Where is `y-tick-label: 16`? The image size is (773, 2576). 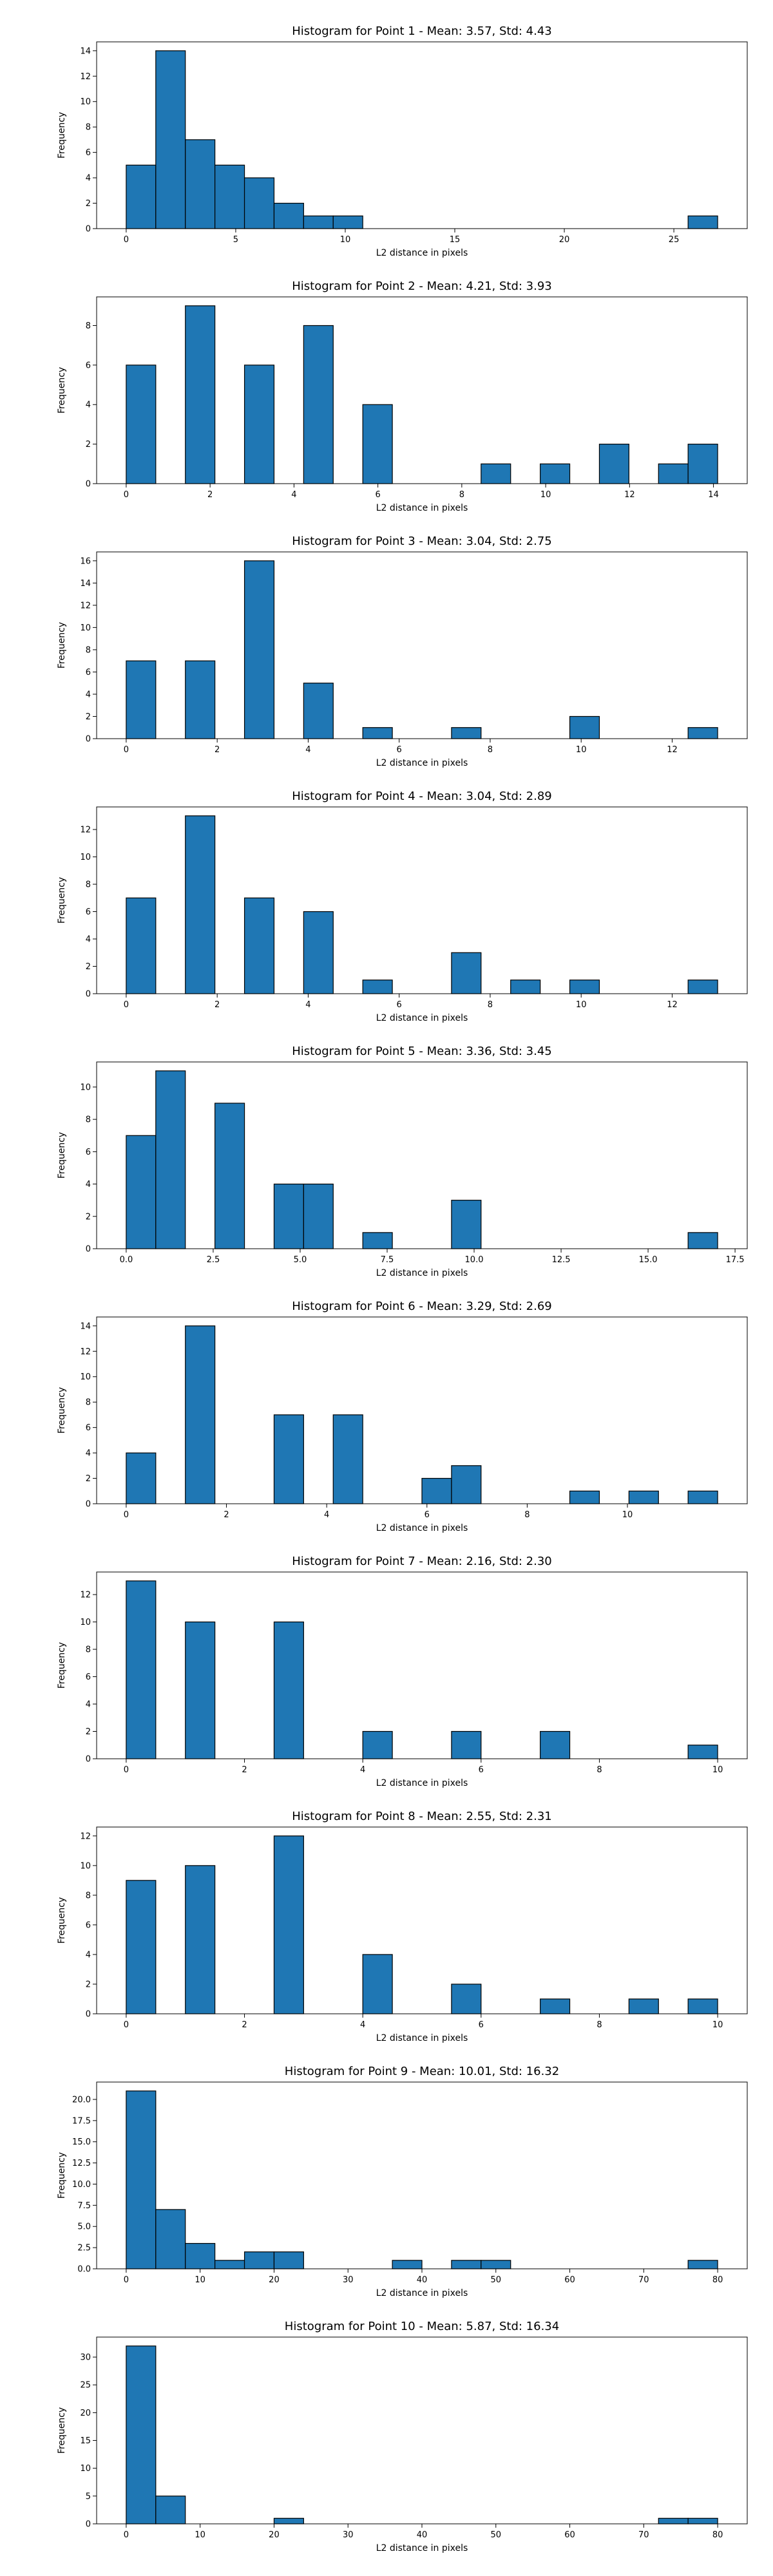 y-tick-label: 16 is located at coordinates (86, 561).